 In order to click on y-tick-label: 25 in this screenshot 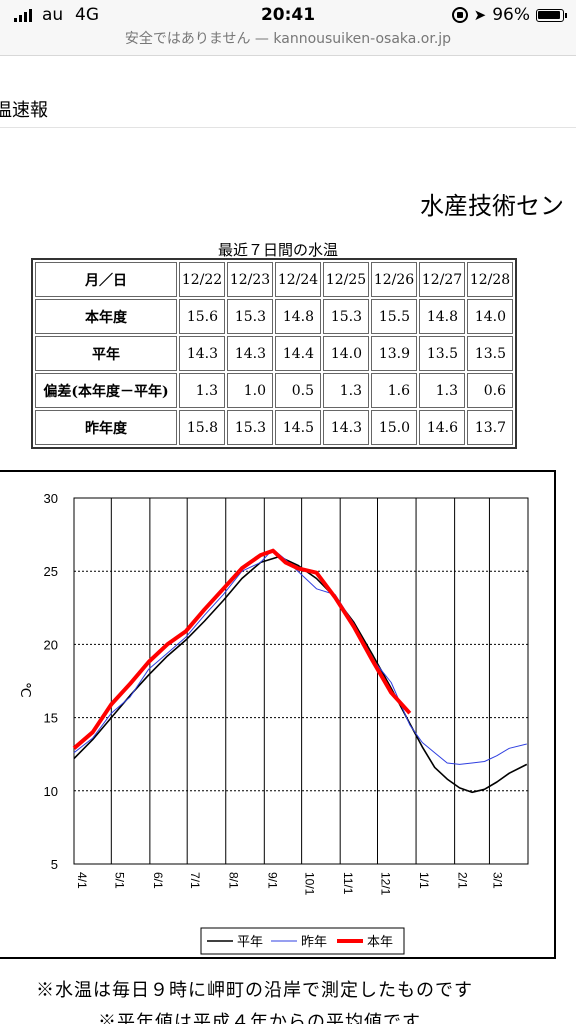, I will do `click(51, 571)`.